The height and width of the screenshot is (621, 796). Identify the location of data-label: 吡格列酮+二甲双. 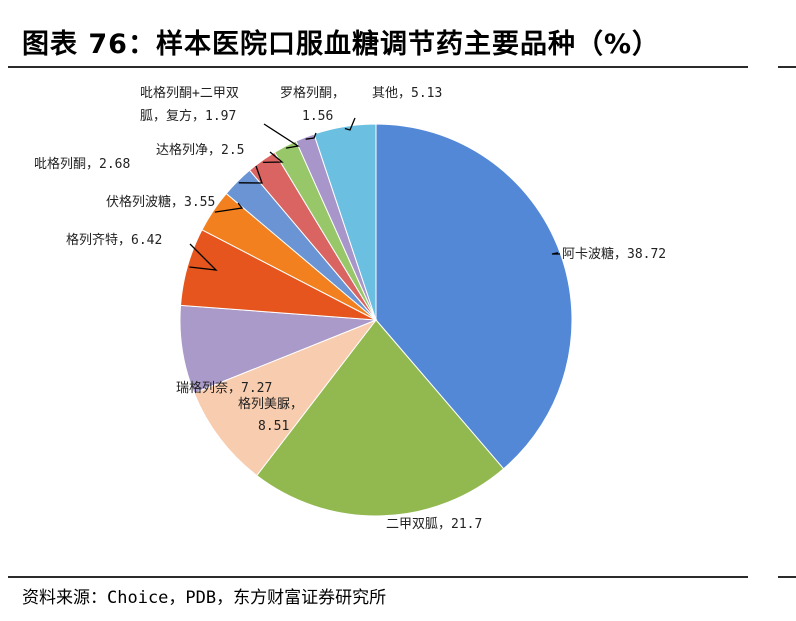
(189, 93).